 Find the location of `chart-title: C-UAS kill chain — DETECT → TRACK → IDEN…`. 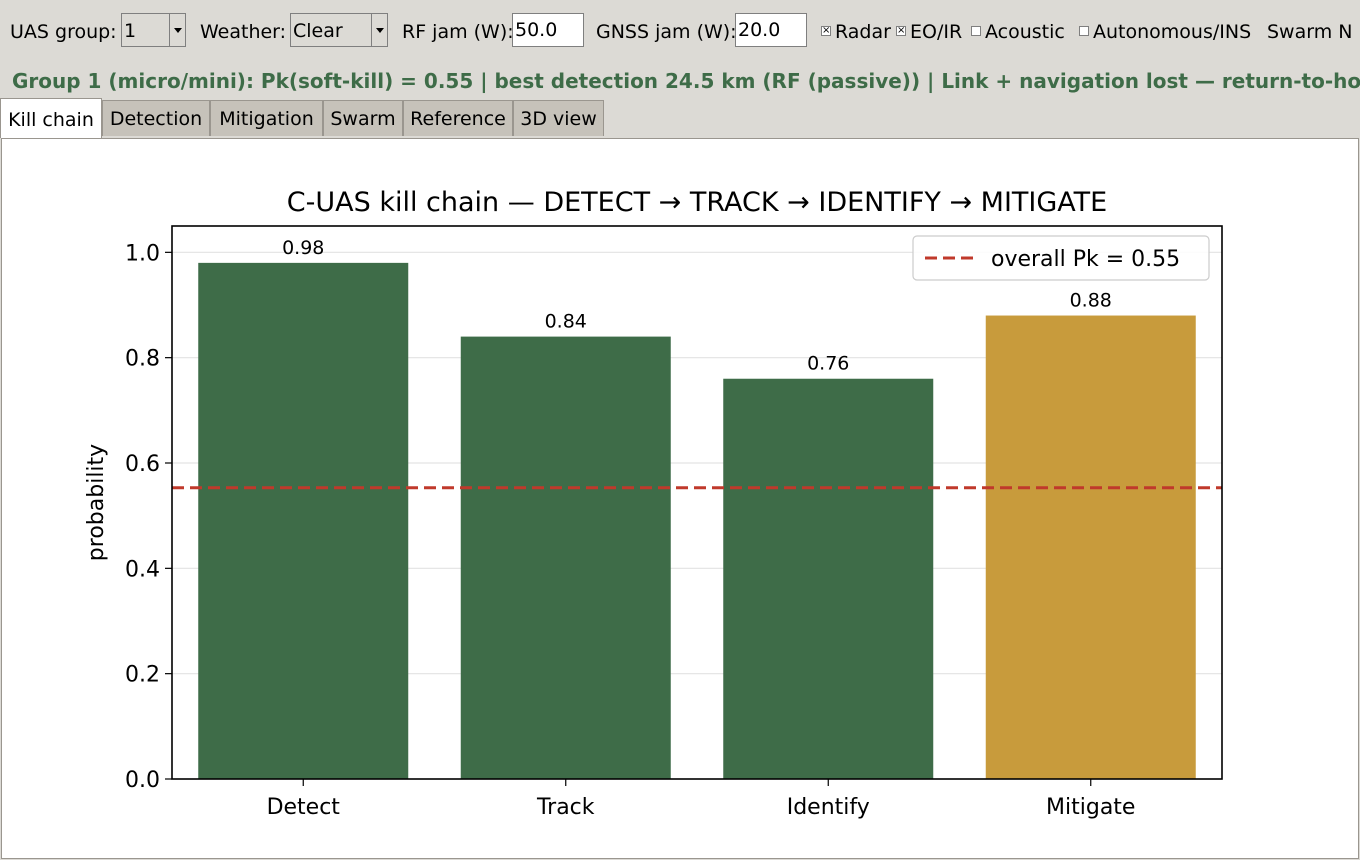

chart-title: C-UAS kill chain — DETECT → TRACK → IDEN… is located at coordinates (697, 202).